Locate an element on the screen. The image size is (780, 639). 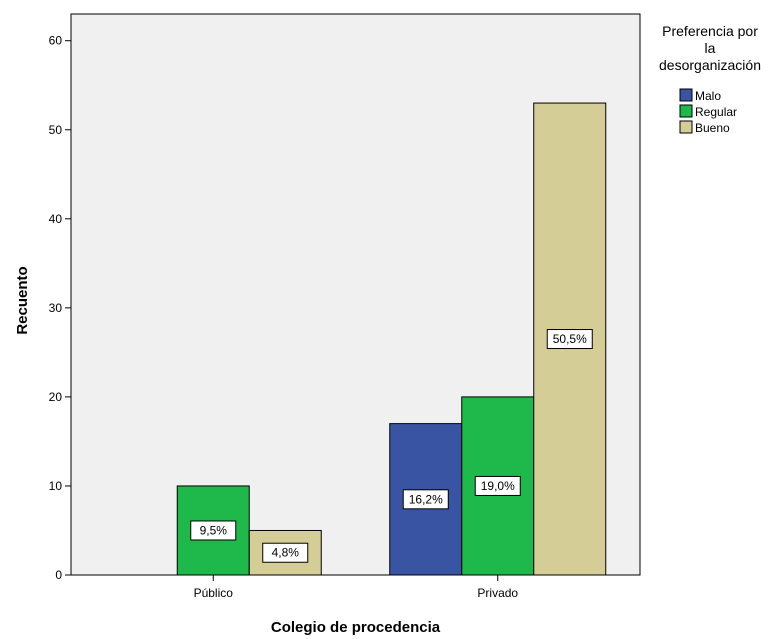
legend-title: Preferencia por is located at coordinates (710, 31).